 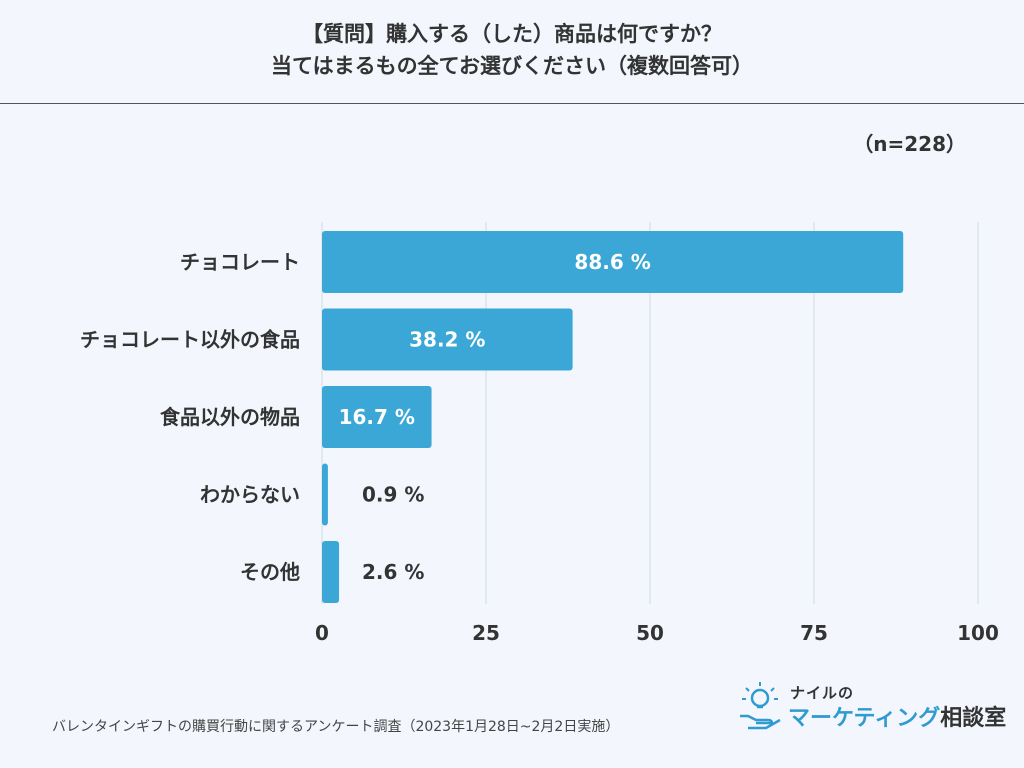 I want to click on data-label: 0.9 %, so click(x=393, y=495).